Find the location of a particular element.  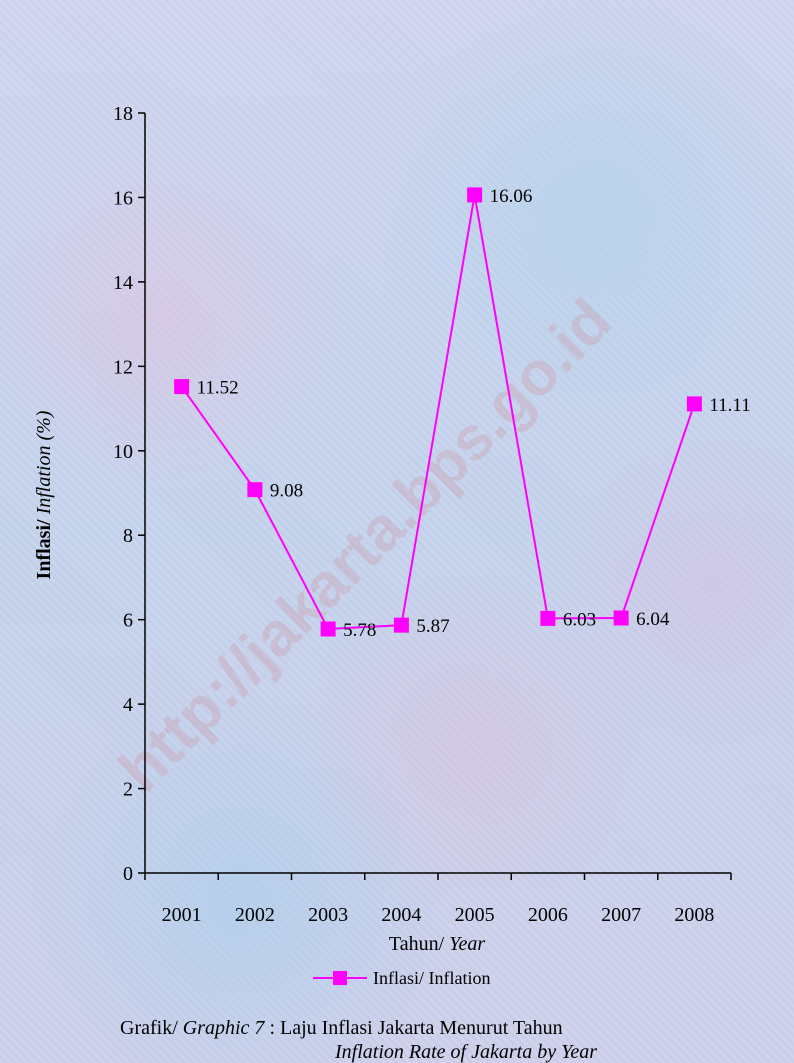

caption-subtitle: Inflation Rate of Jakarta by Year is located at coordinates (465, 1052).